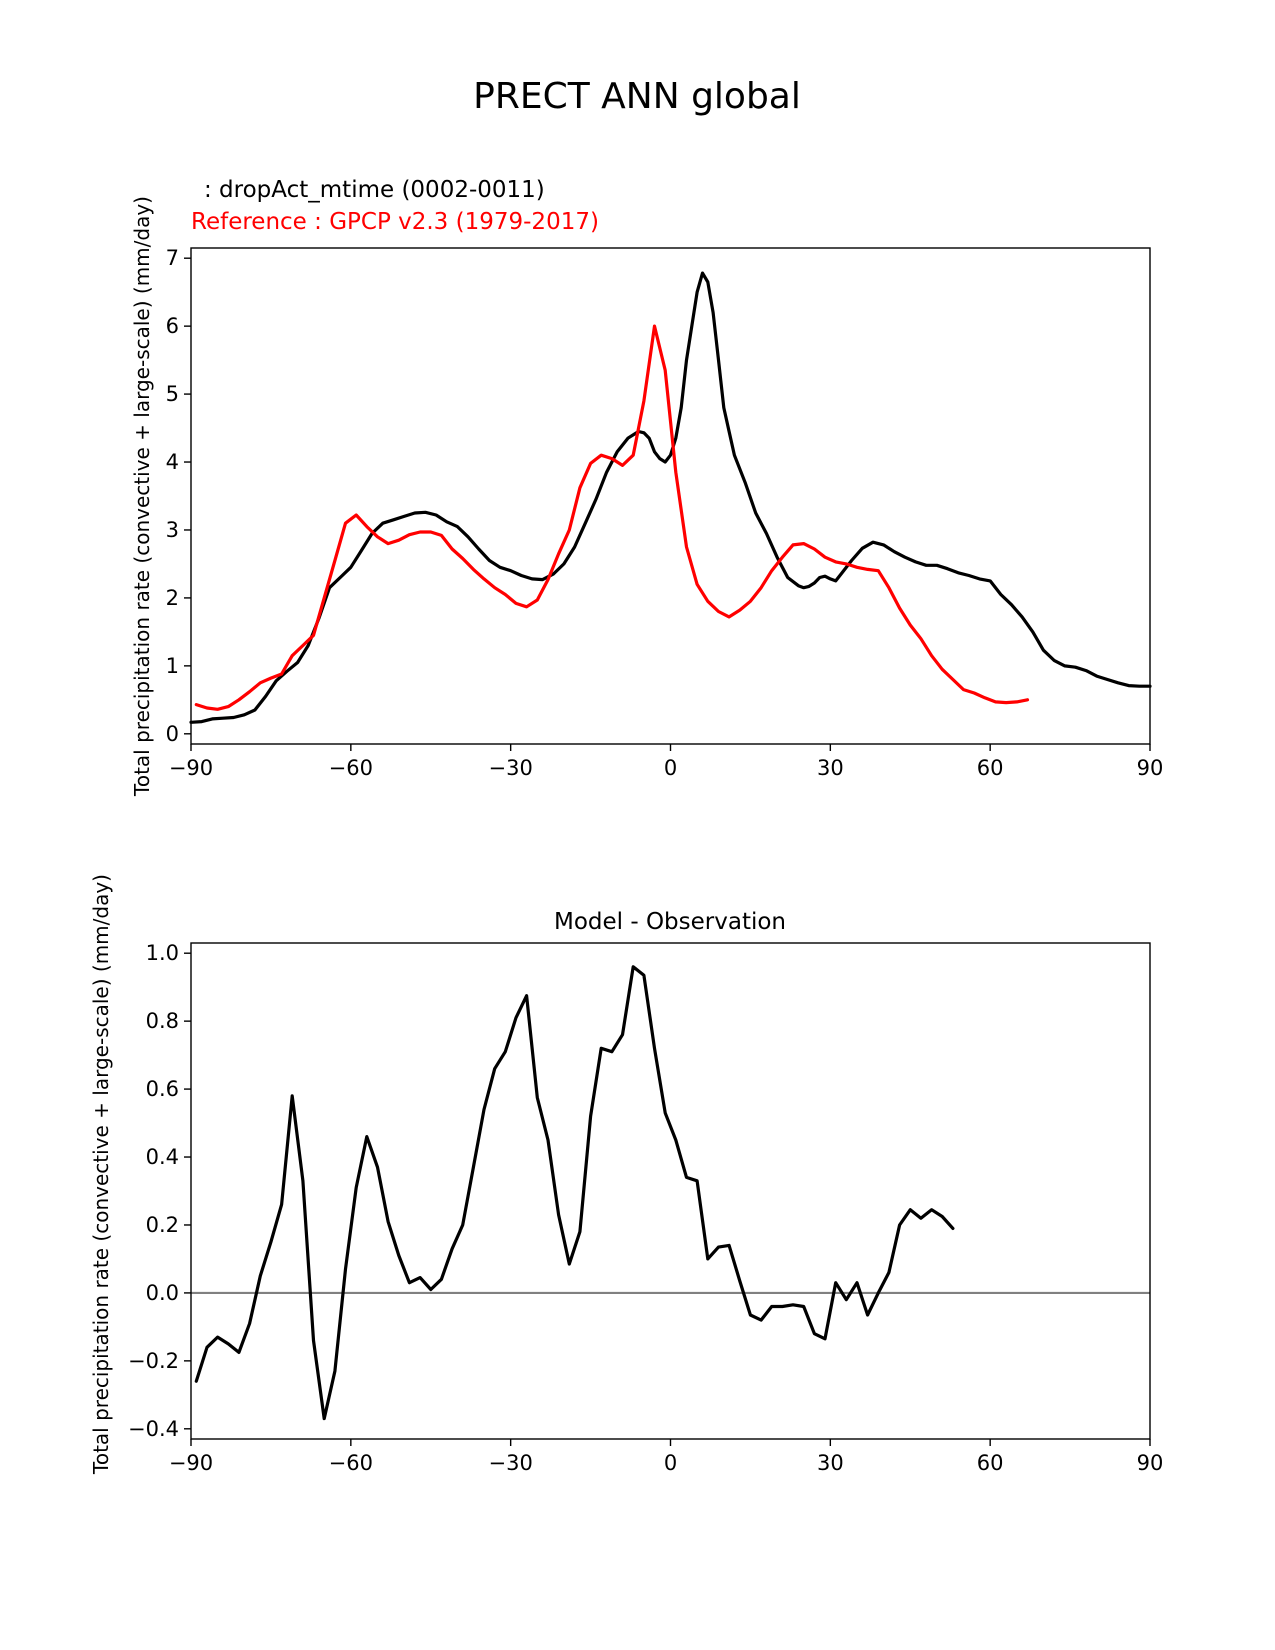 This screenshot has width=1275, height=1650. What do you see at coordinates (637, 96) in the screenshot?
I see `figure-title: PRECT ANN global` at bounding box center [637, 96].